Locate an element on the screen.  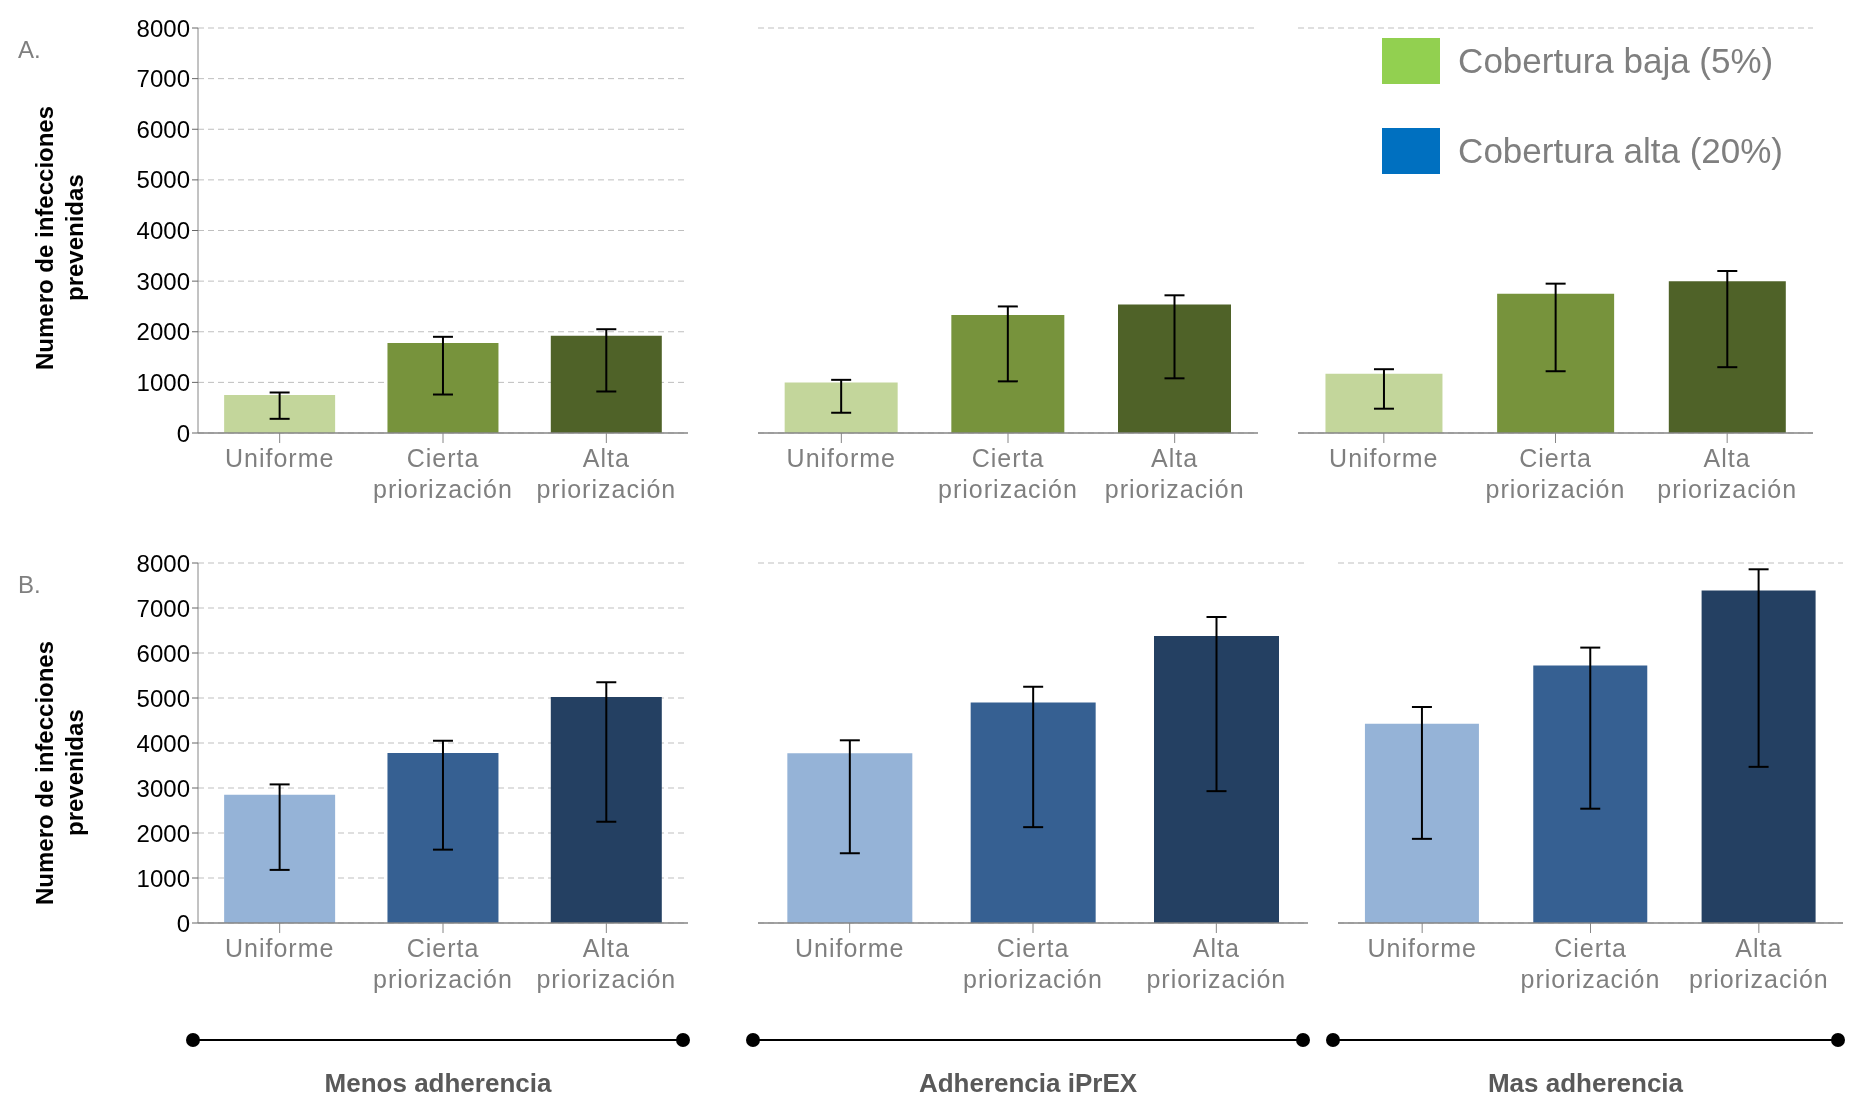
text: Cobertura baja (5%) is located at coordinates (1616, 61).